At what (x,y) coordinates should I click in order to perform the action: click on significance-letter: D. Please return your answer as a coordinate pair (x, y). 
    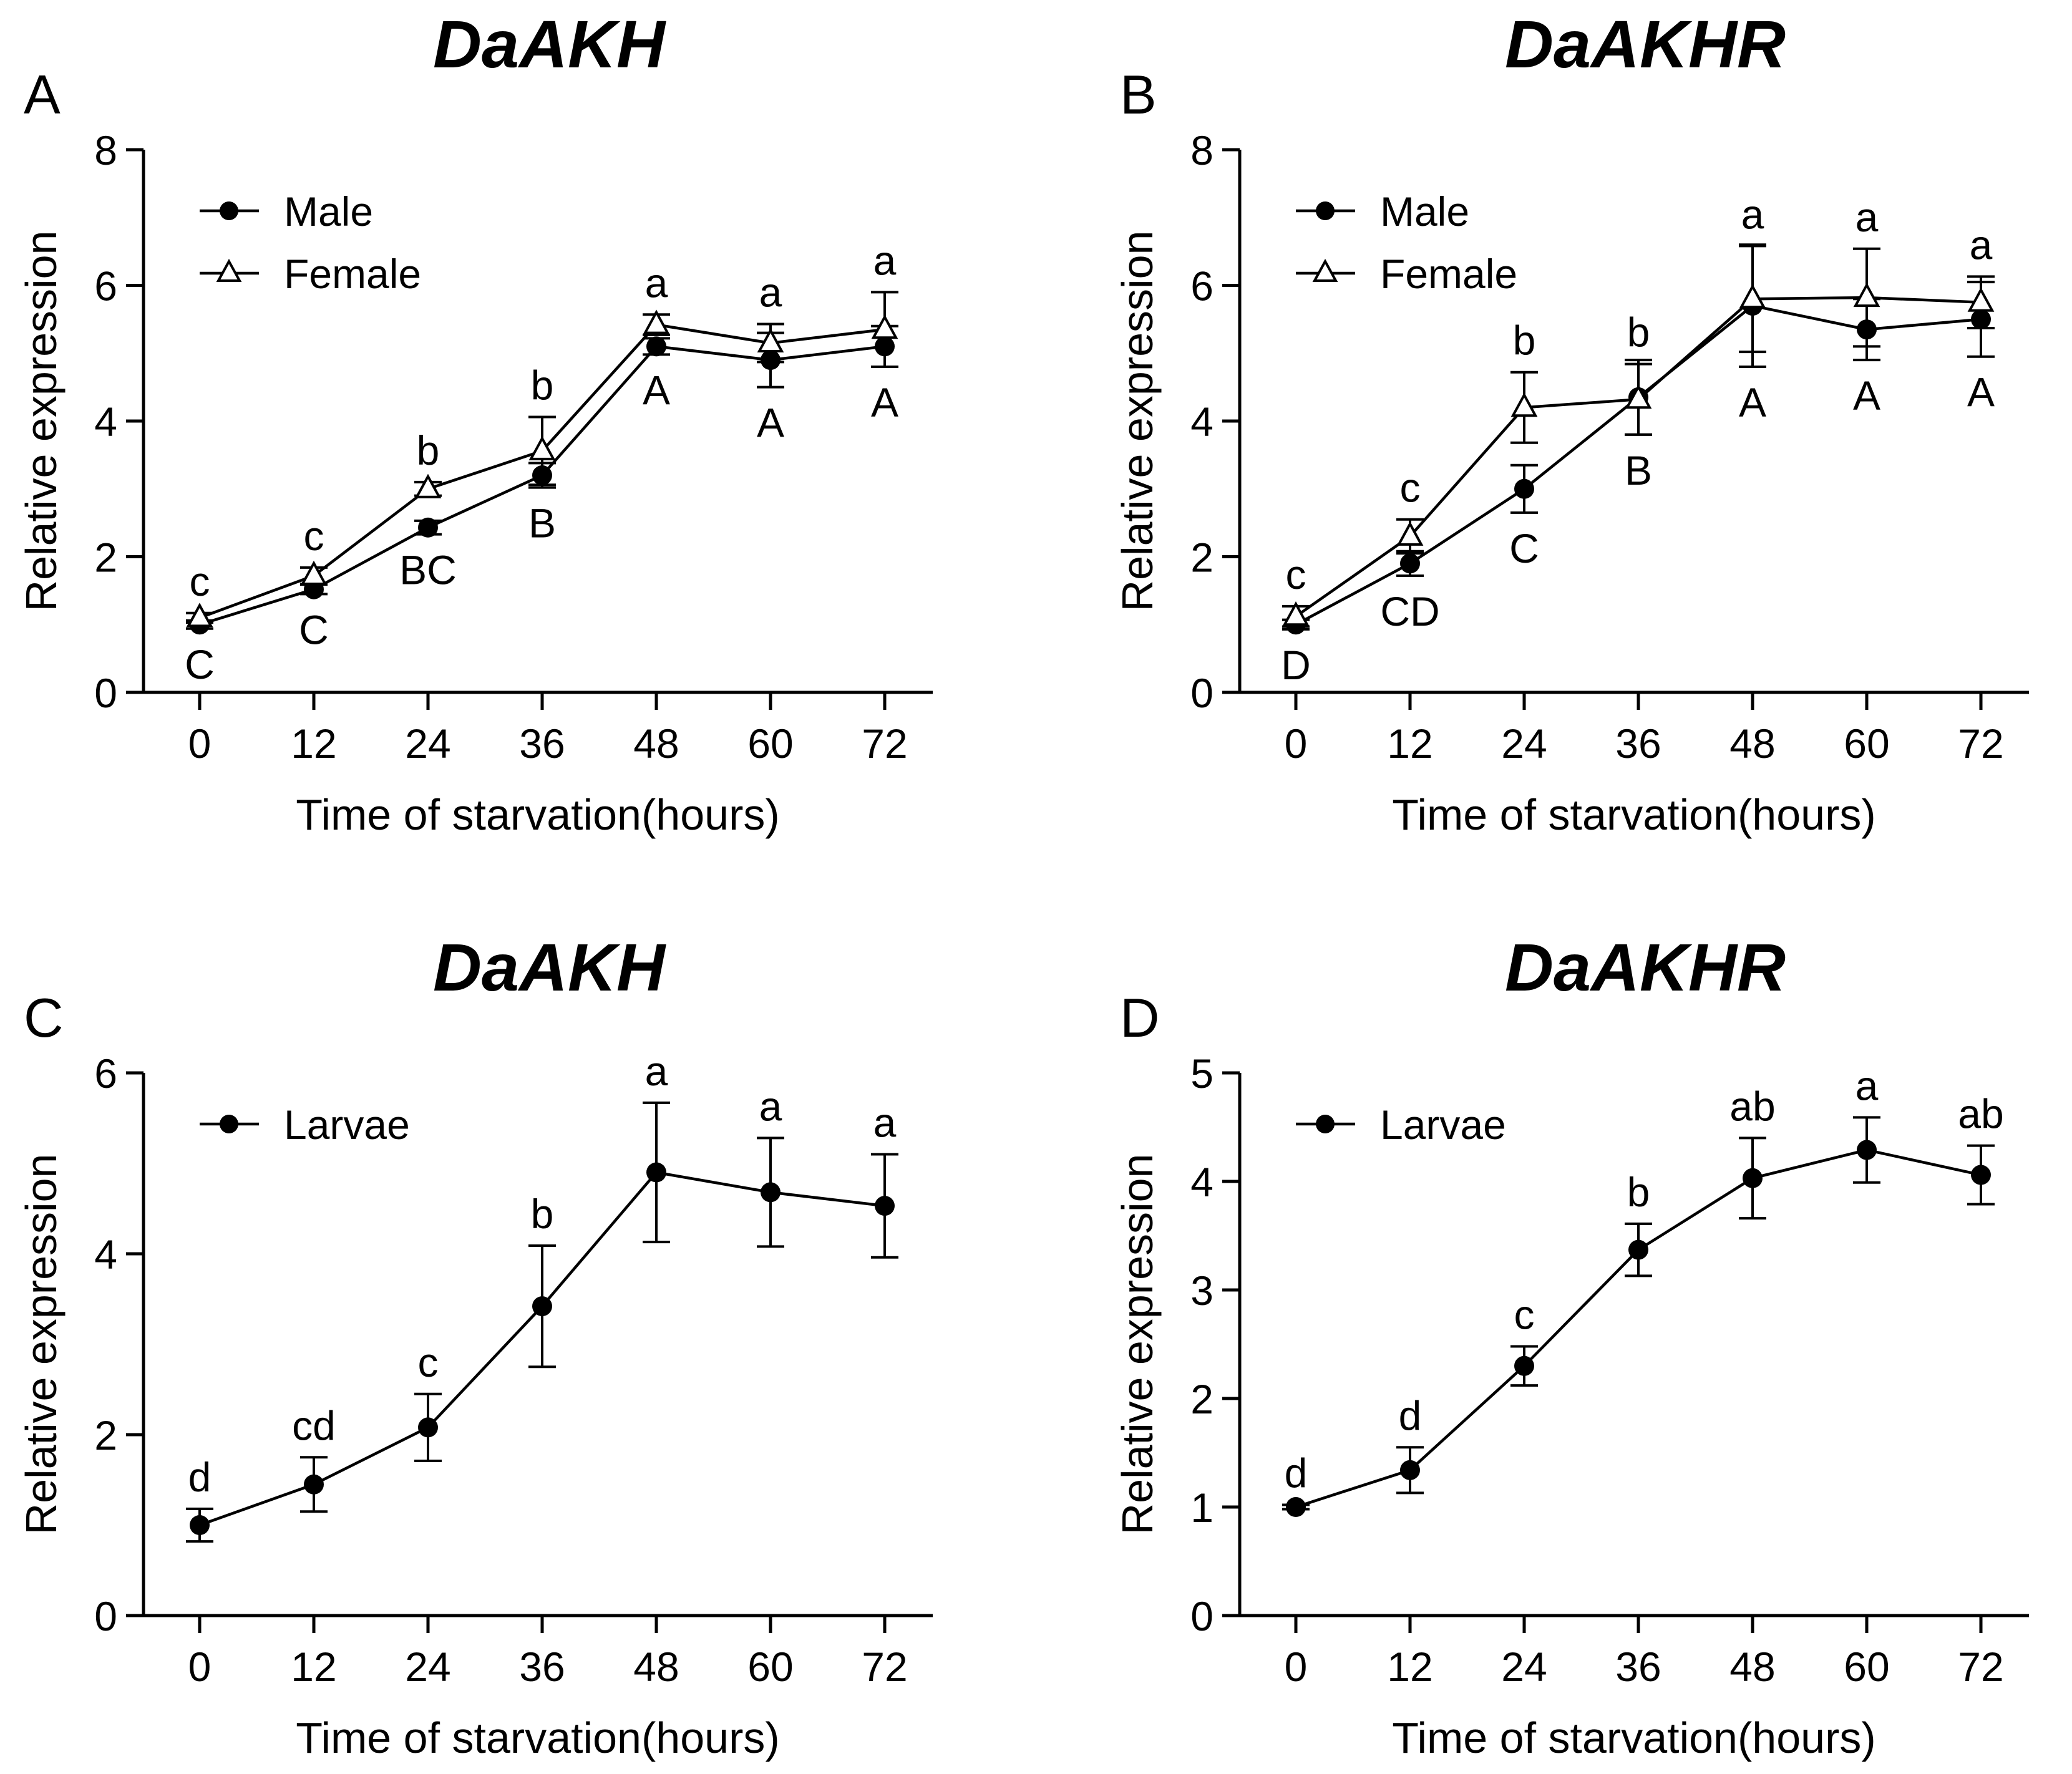
    Looking at the image, I should click on (1296, 665).